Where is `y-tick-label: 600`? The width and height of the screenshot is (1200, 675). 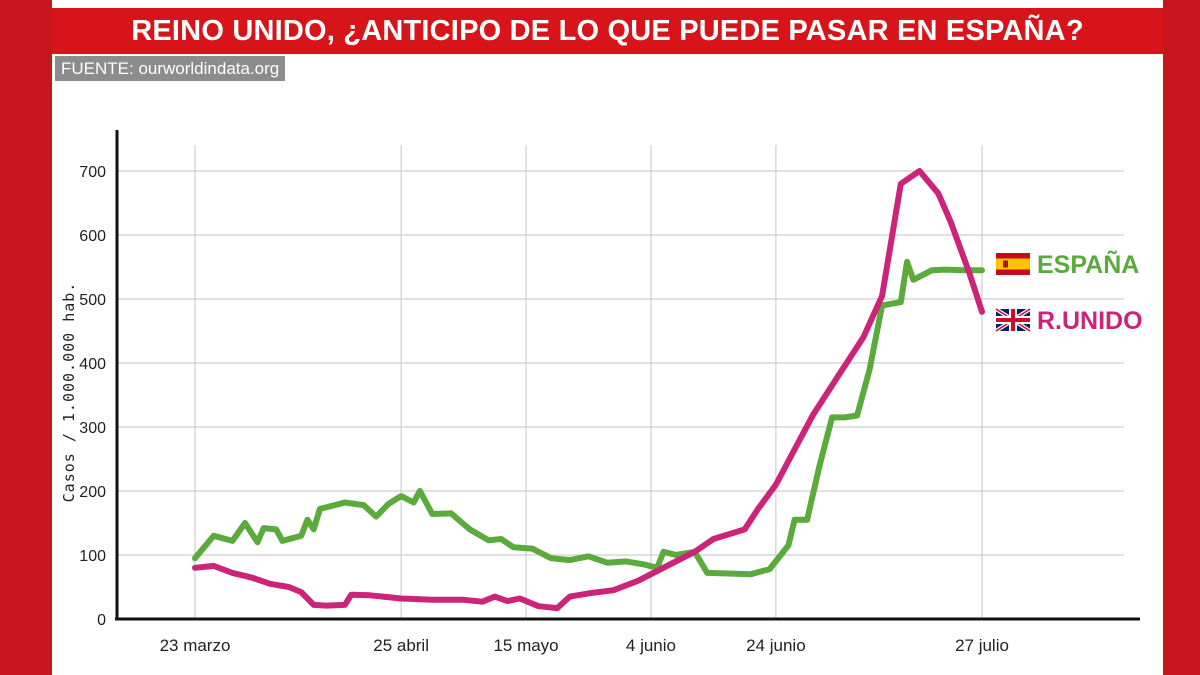
y-tick-label: 600 is located at coordinates (92, 236).